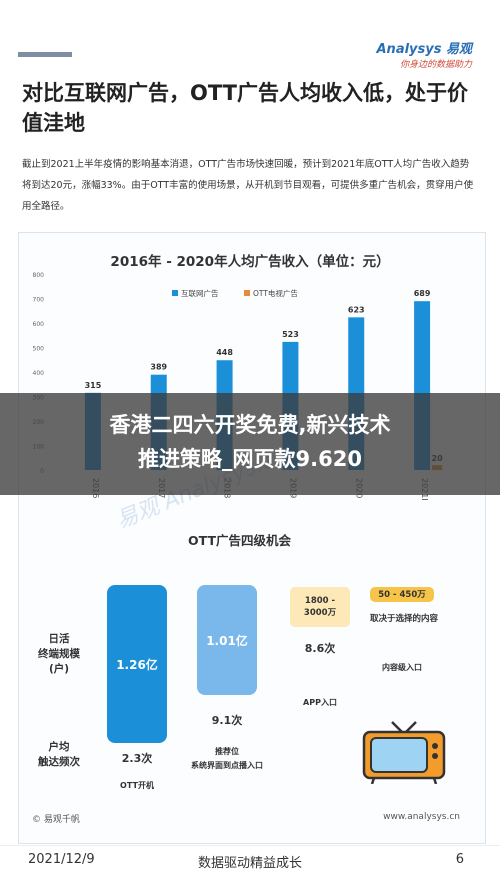  I want to click on overlay-line-2: 推进策略_网页款9.620, so click(250, 459).